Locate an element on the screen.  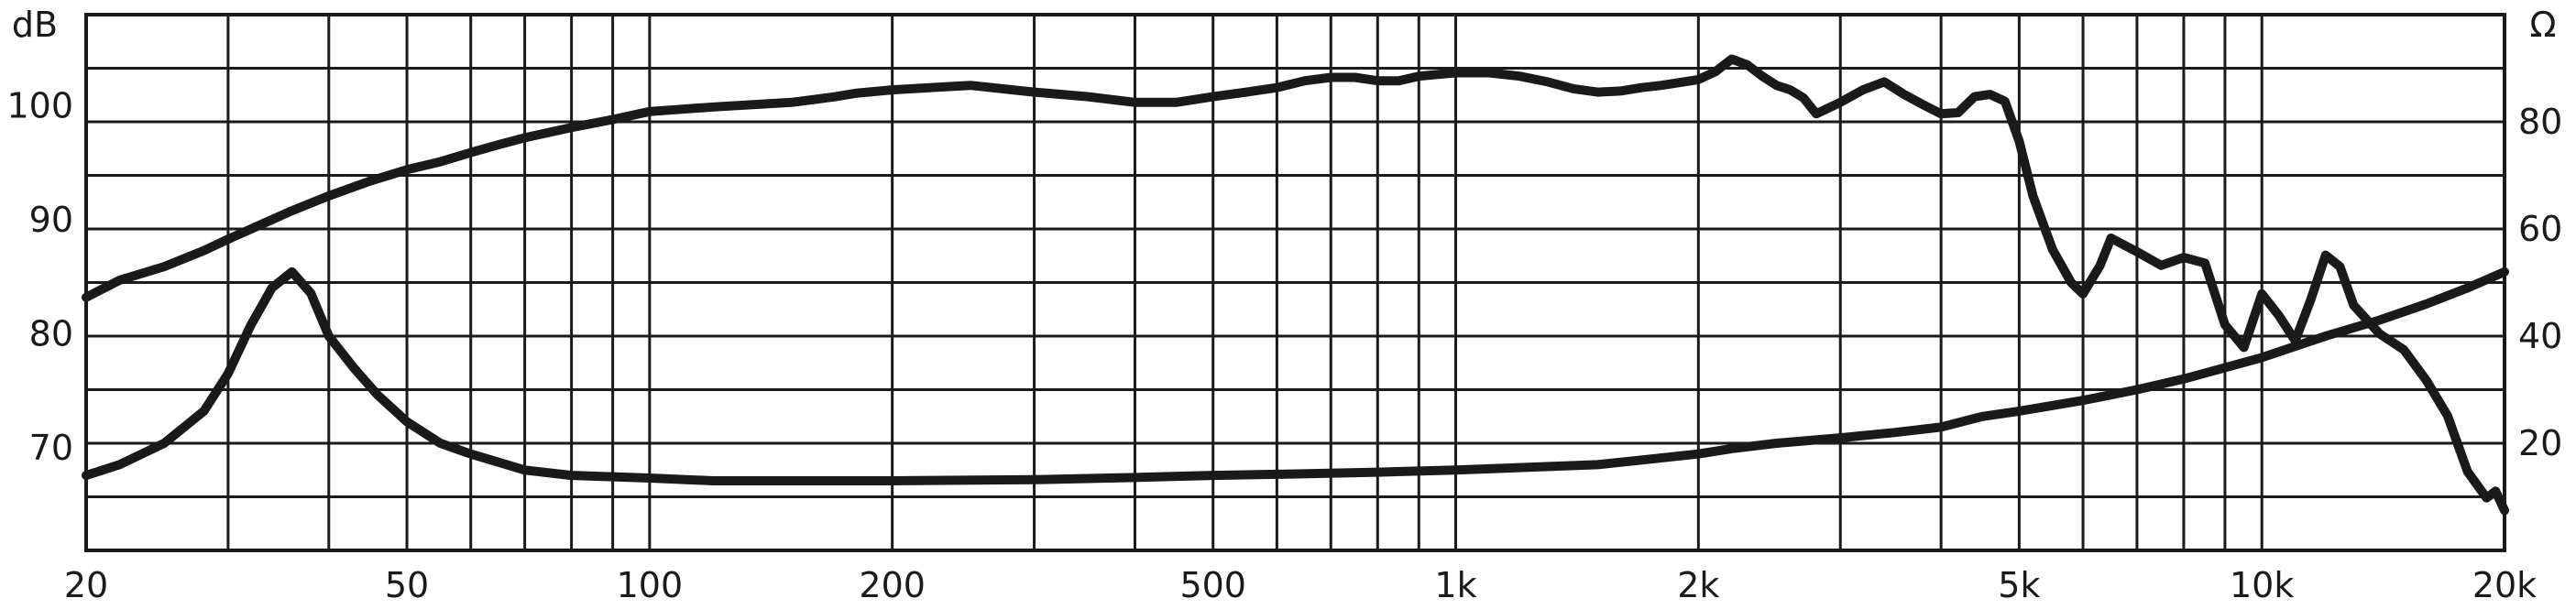
x-tick-label: 20k is located at coordinates (2504, 585).